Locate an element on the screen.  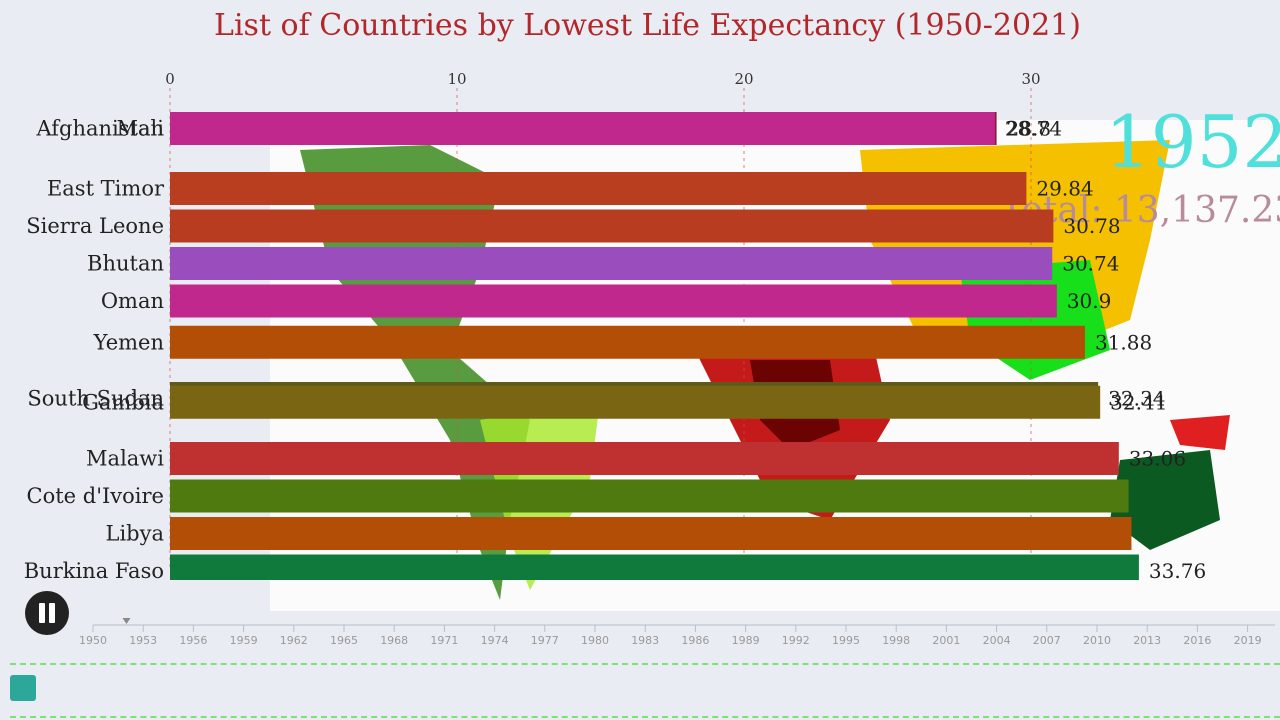
bar-bhutan is located at coordinates (611, 263).